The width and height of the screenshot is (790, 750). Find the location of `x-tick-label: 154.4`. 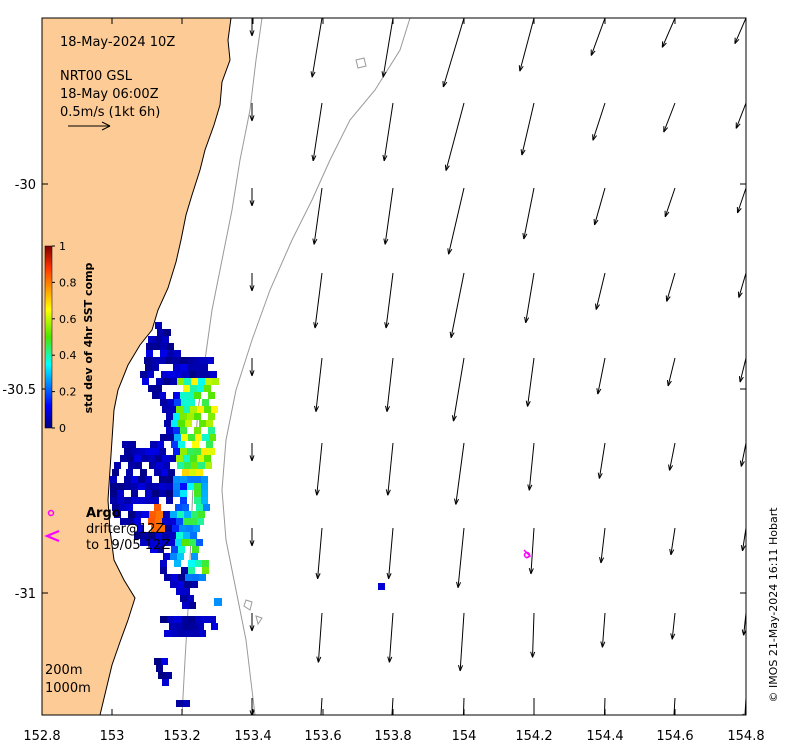

x-tick-label: 154.4 is located at coordinates (604, 736).